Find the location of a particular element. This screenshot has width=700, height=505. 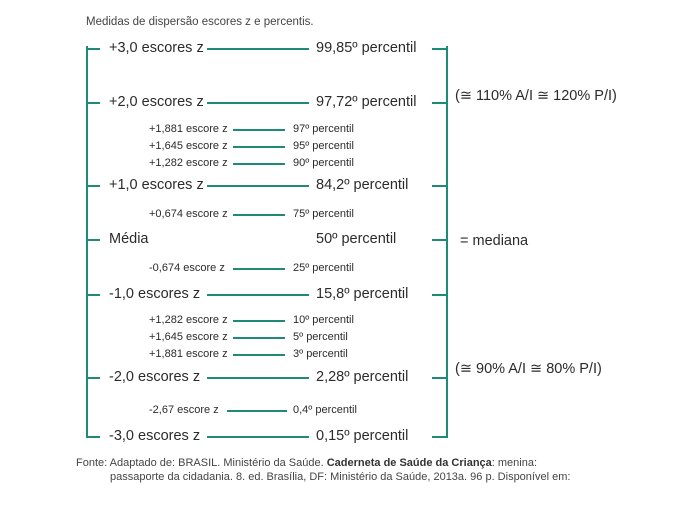

percentile-label: 5º percentil is located at coordinates (320, 337).